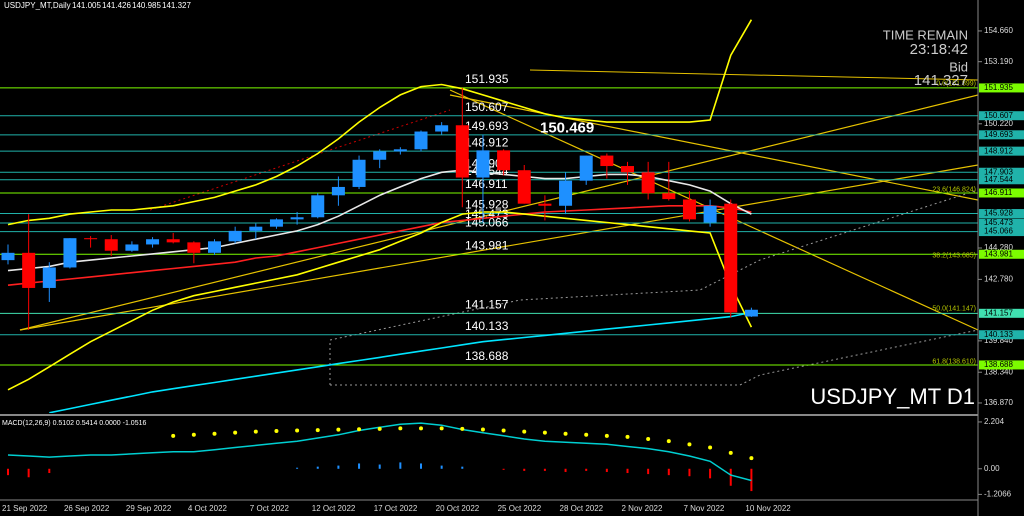 The height and width of the screenshot is (516, 1024). What do you see at coordinates (116, 5) in the screenshot?
I see `high-value: 141.426` at bounding box center [116, 5].